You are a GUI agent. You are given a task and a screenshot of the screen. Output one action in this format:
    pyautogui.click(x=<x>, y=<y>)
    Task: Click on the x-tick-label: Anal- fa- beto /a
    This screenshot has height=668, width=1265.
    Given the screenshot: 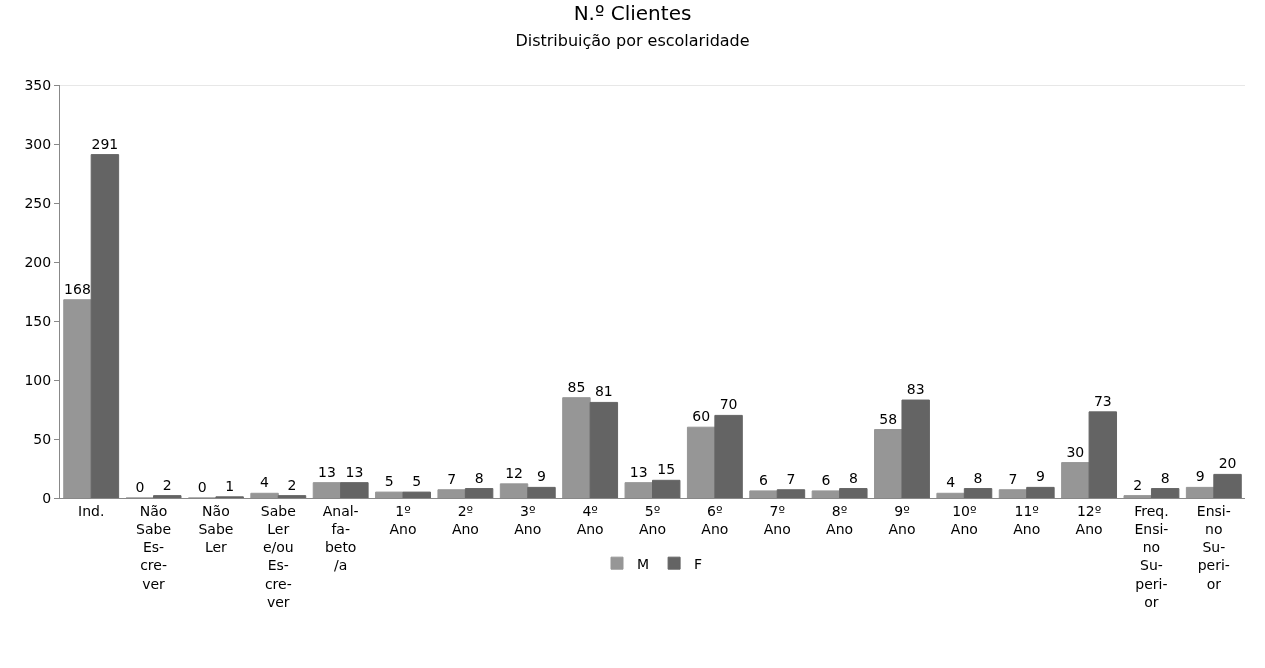 What is the action you would take?
    pyautogui.click(x=340, y=538)
    